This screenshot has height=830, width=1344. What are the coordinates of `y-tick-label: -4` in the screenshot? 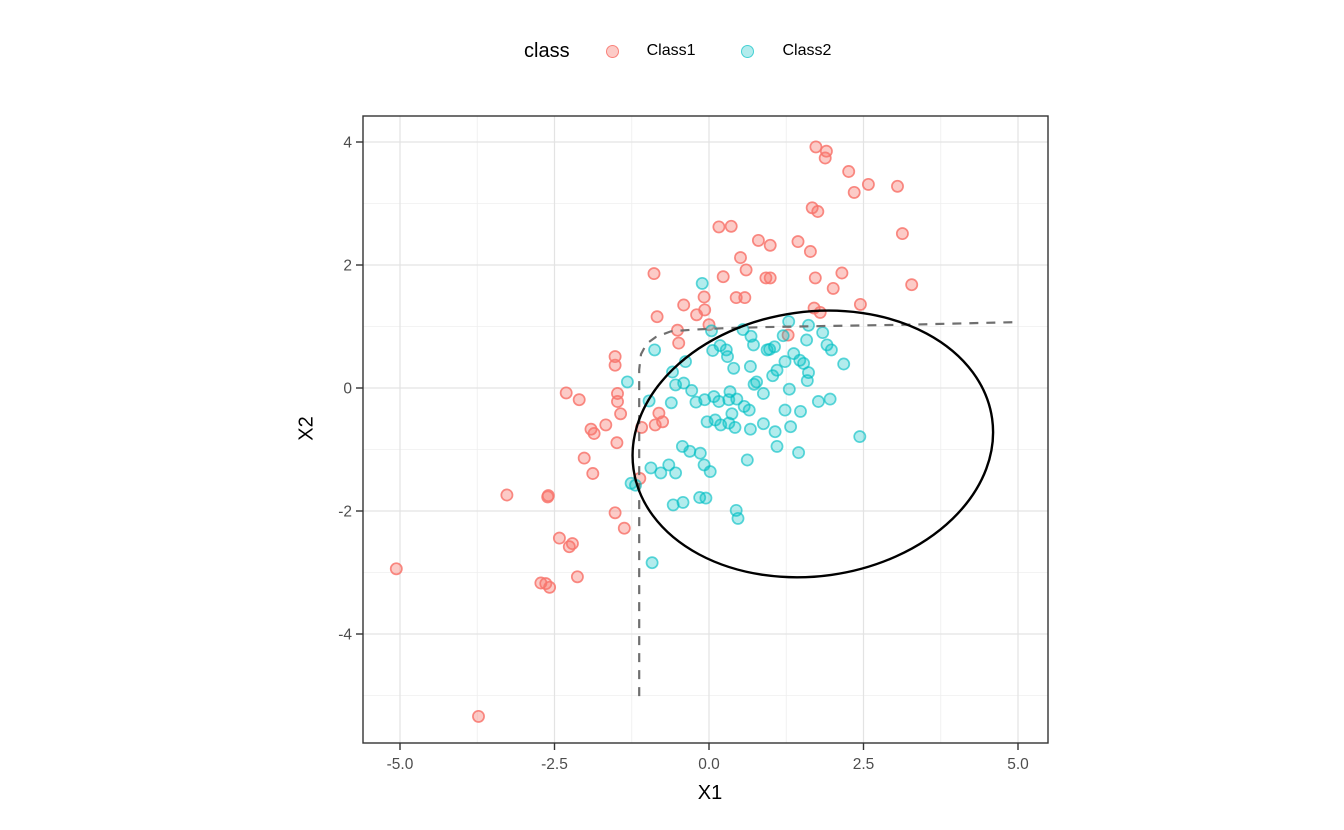 It's located at (345, 635).